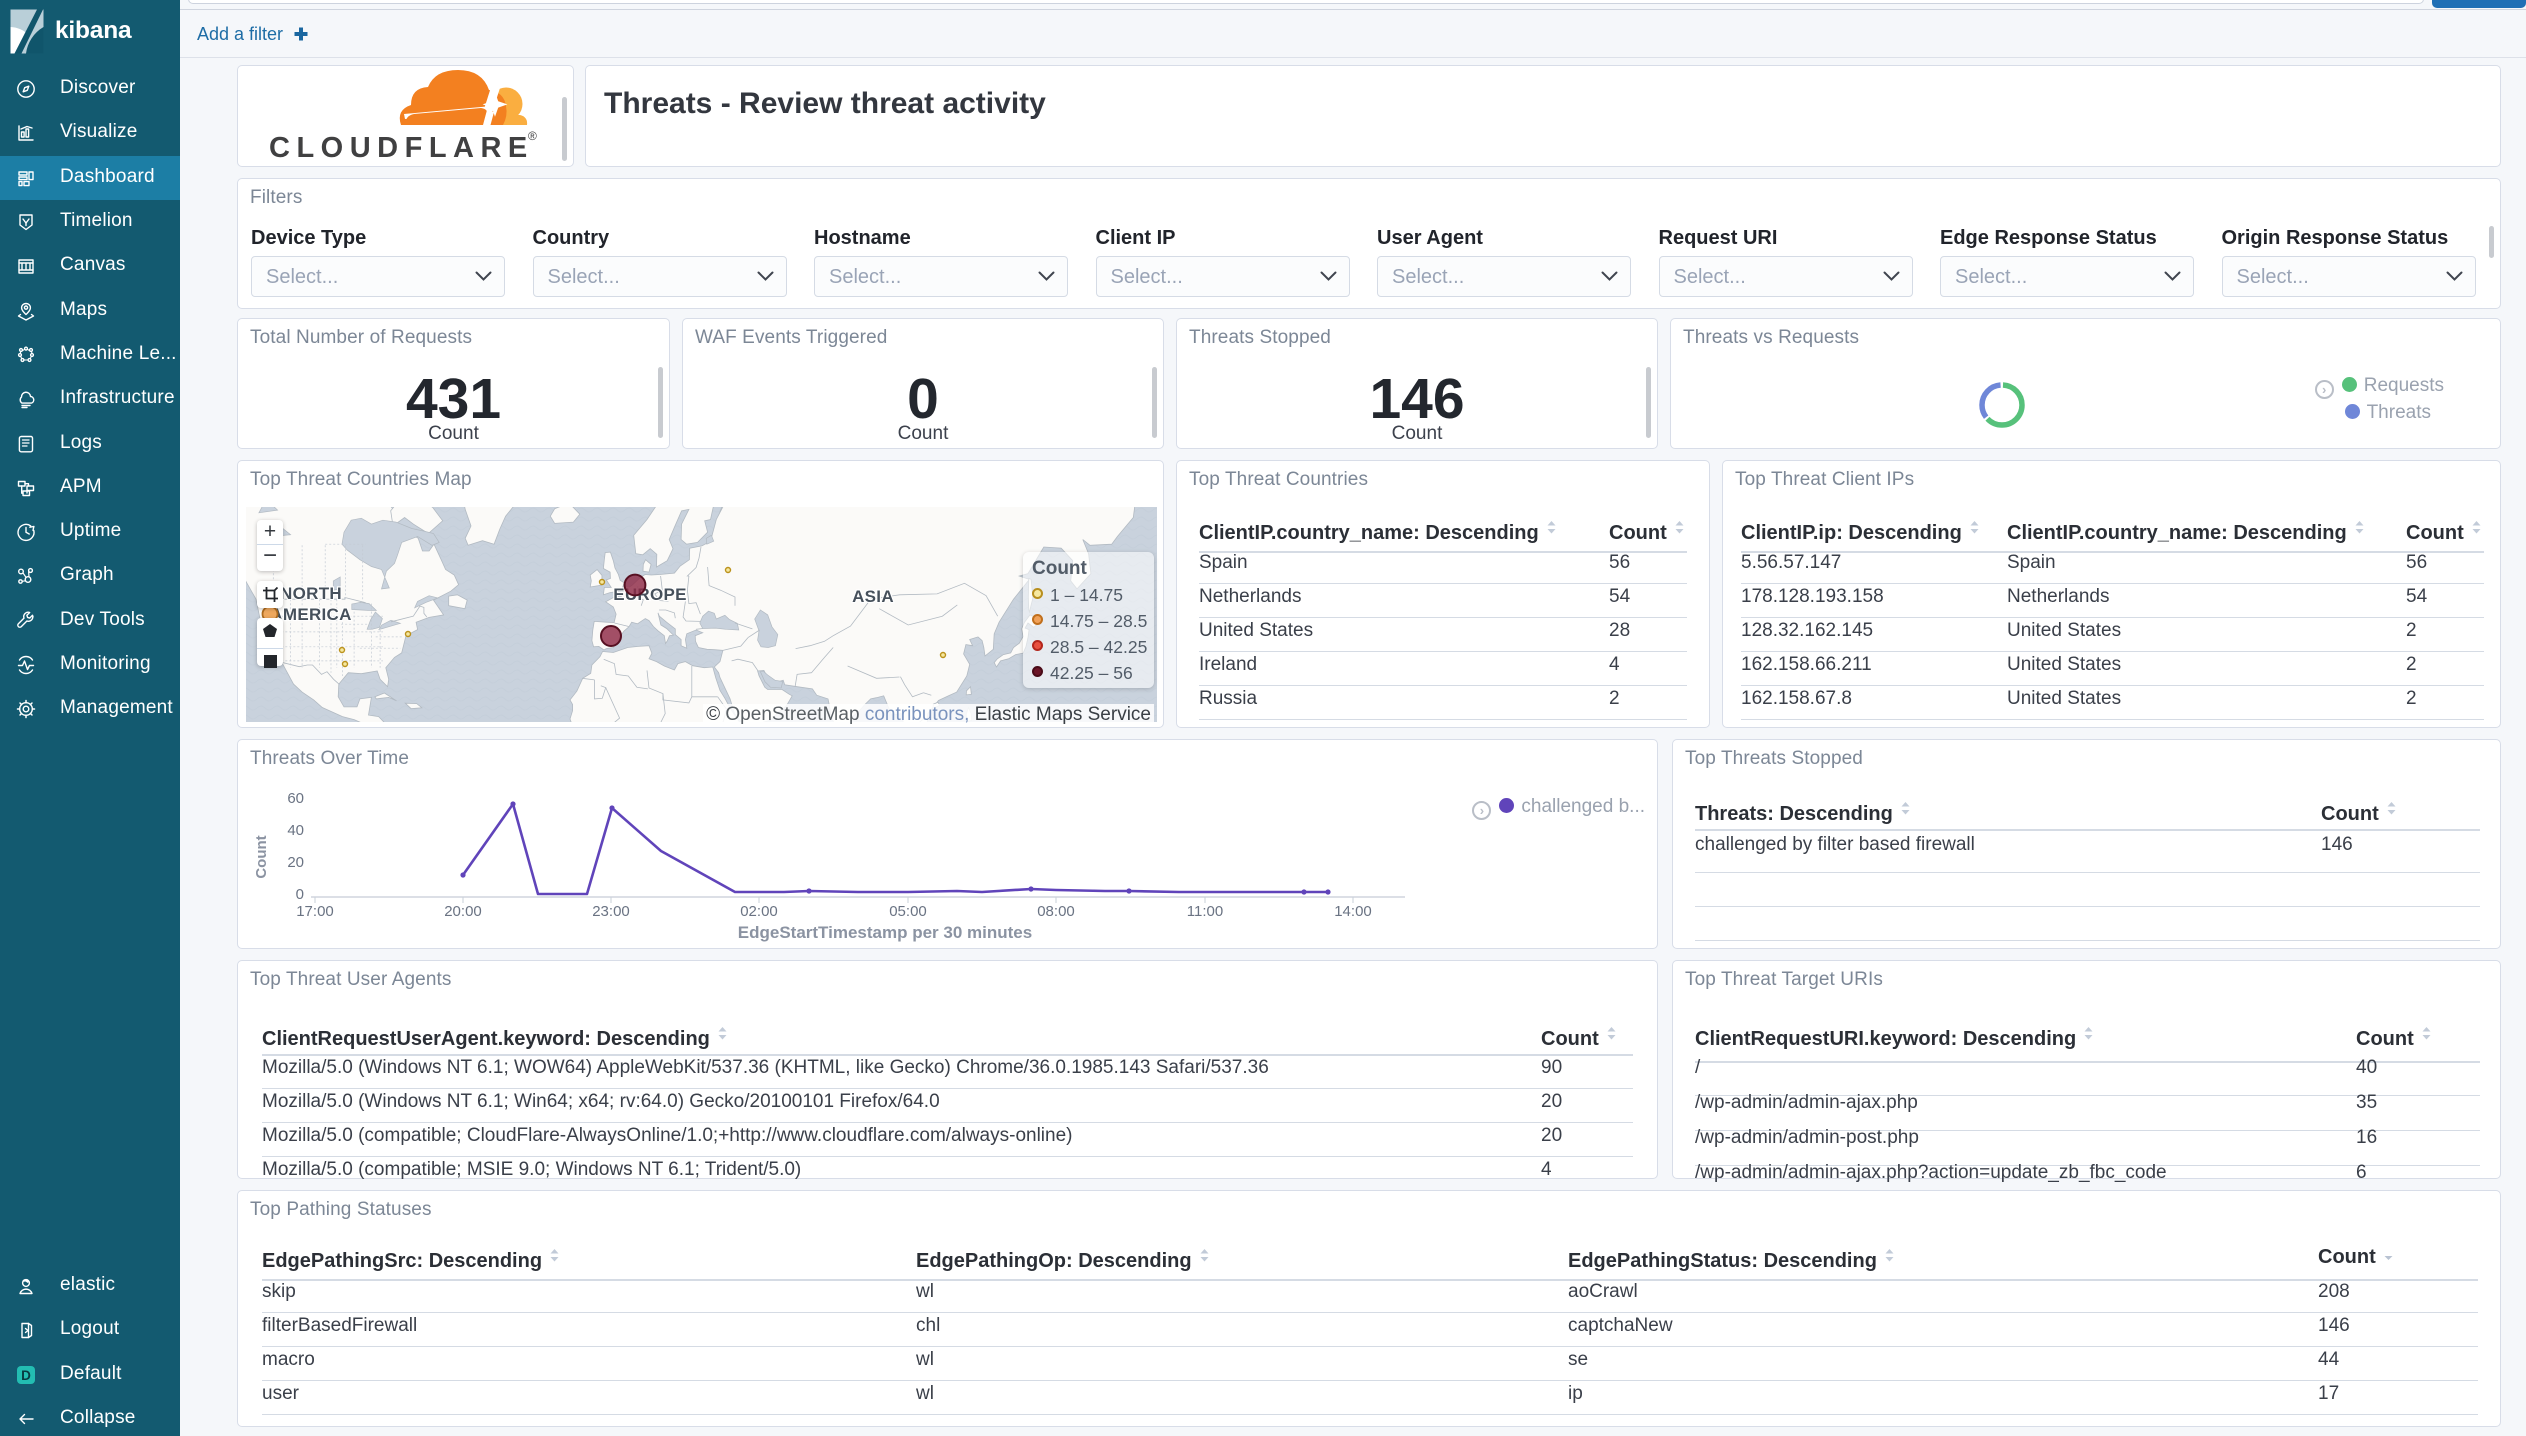 The width and height of the screenshot is (2526, 1436). Describe the element at coordinates (873, 596) in the screenshot. I see `svg-text: ASIA` at that location.